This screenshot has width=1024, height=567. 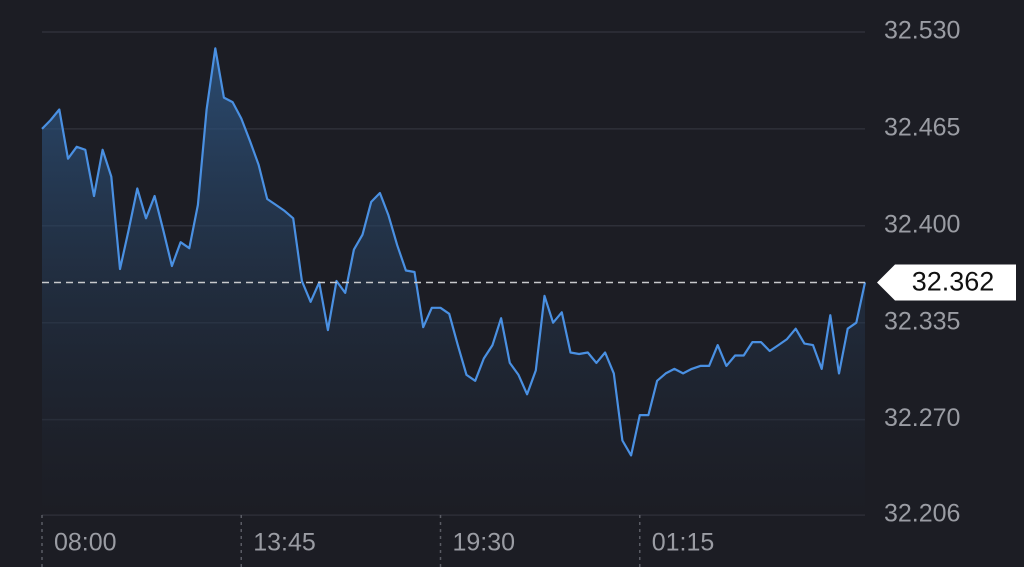 What do you see at coordinates (683, 543) in the screenshot?
I see `x-tick-label: 01:15` at bounding box center [683, 543].